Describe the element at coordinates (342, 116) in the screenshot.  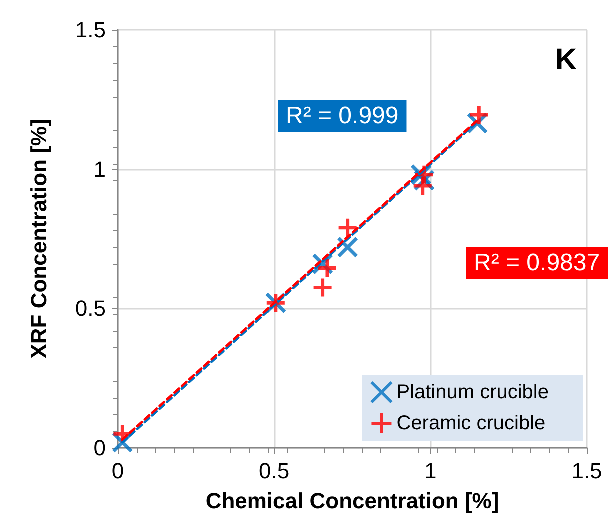
I see `annotation: R² = 0.999` at that location.